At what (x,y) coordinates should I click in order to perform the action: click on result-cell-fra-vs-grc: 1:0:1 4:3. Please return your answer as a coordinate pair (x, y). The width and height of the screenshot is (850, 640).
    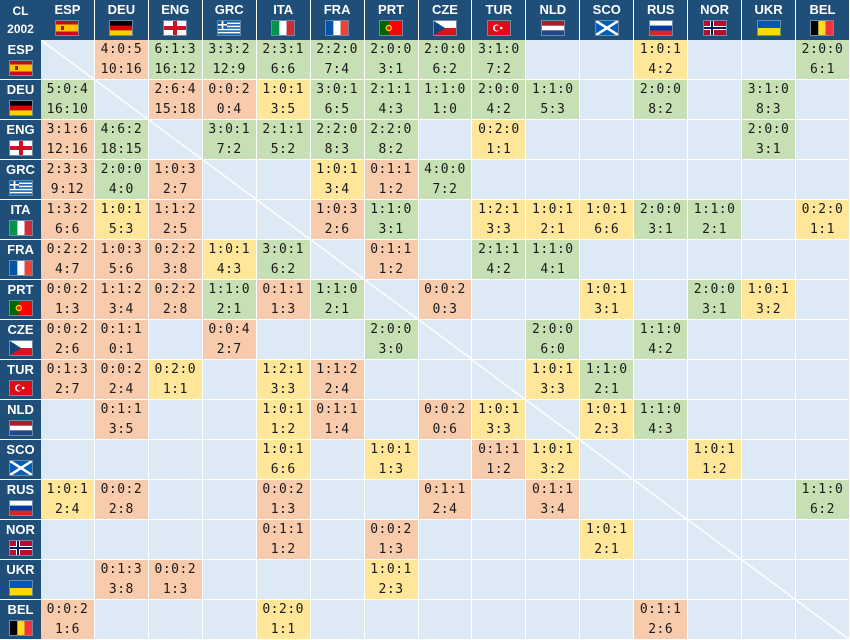
    Looking at the image, I should click on (229, 260).